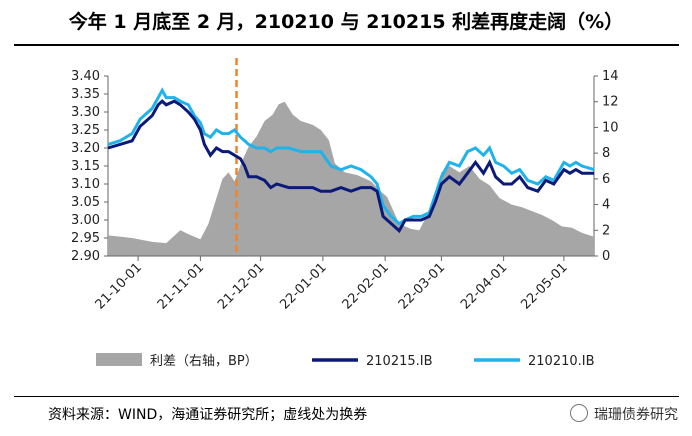 This screenshot has height=436, width=692. What do you see at coordinates (85, 256) in the screenshot?
I see `left-tick-label: 2.90` at bounding box center [85, 256].